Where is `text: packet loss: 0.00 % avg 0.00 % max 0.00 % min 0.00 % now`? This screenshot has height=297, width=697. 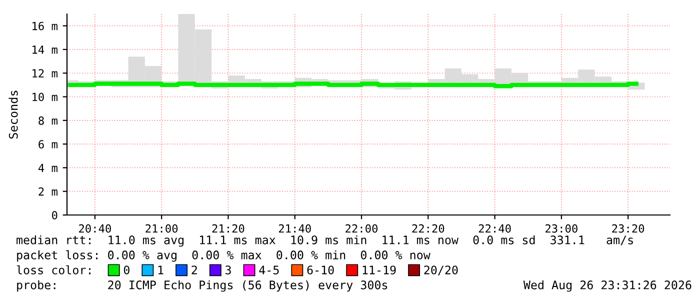
text: packet loss: 0.00 % avg 0.00 % max 0.00 % min 0.00 % now is located at coordinates (223, 256).